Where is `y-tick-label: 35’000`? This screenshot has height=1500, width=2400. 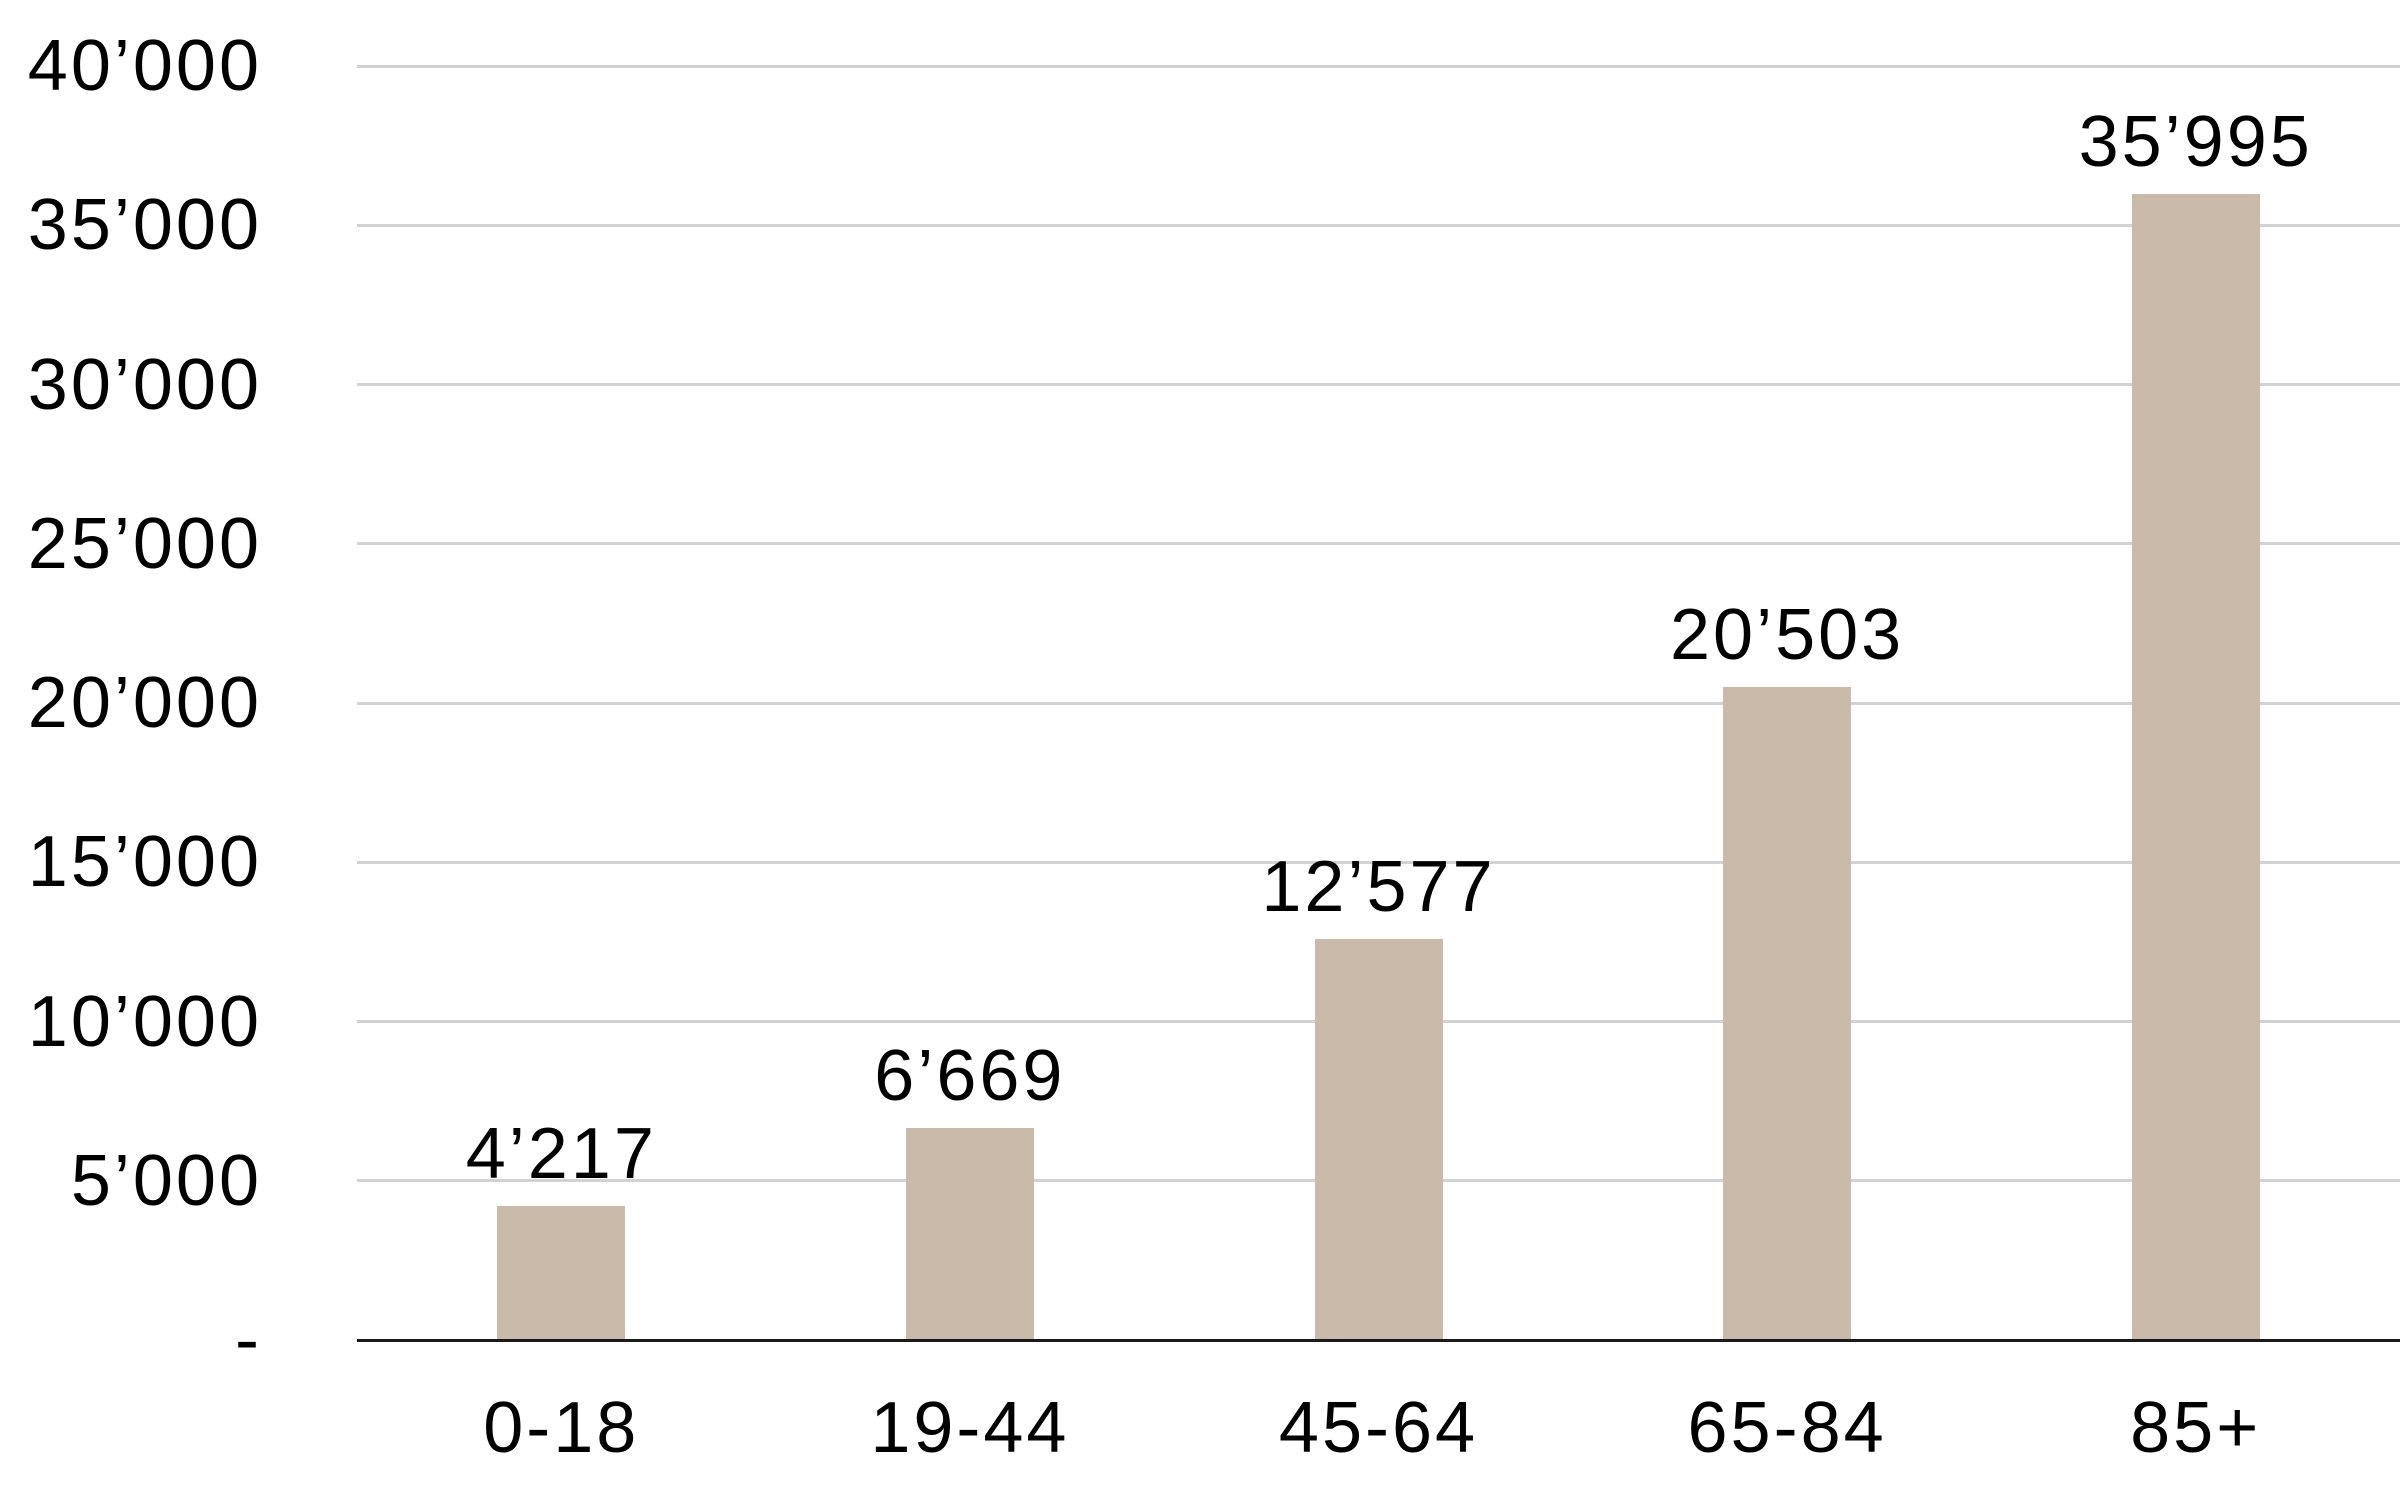
y-tick-label: 35’000 is located at coordinates (144, 225).